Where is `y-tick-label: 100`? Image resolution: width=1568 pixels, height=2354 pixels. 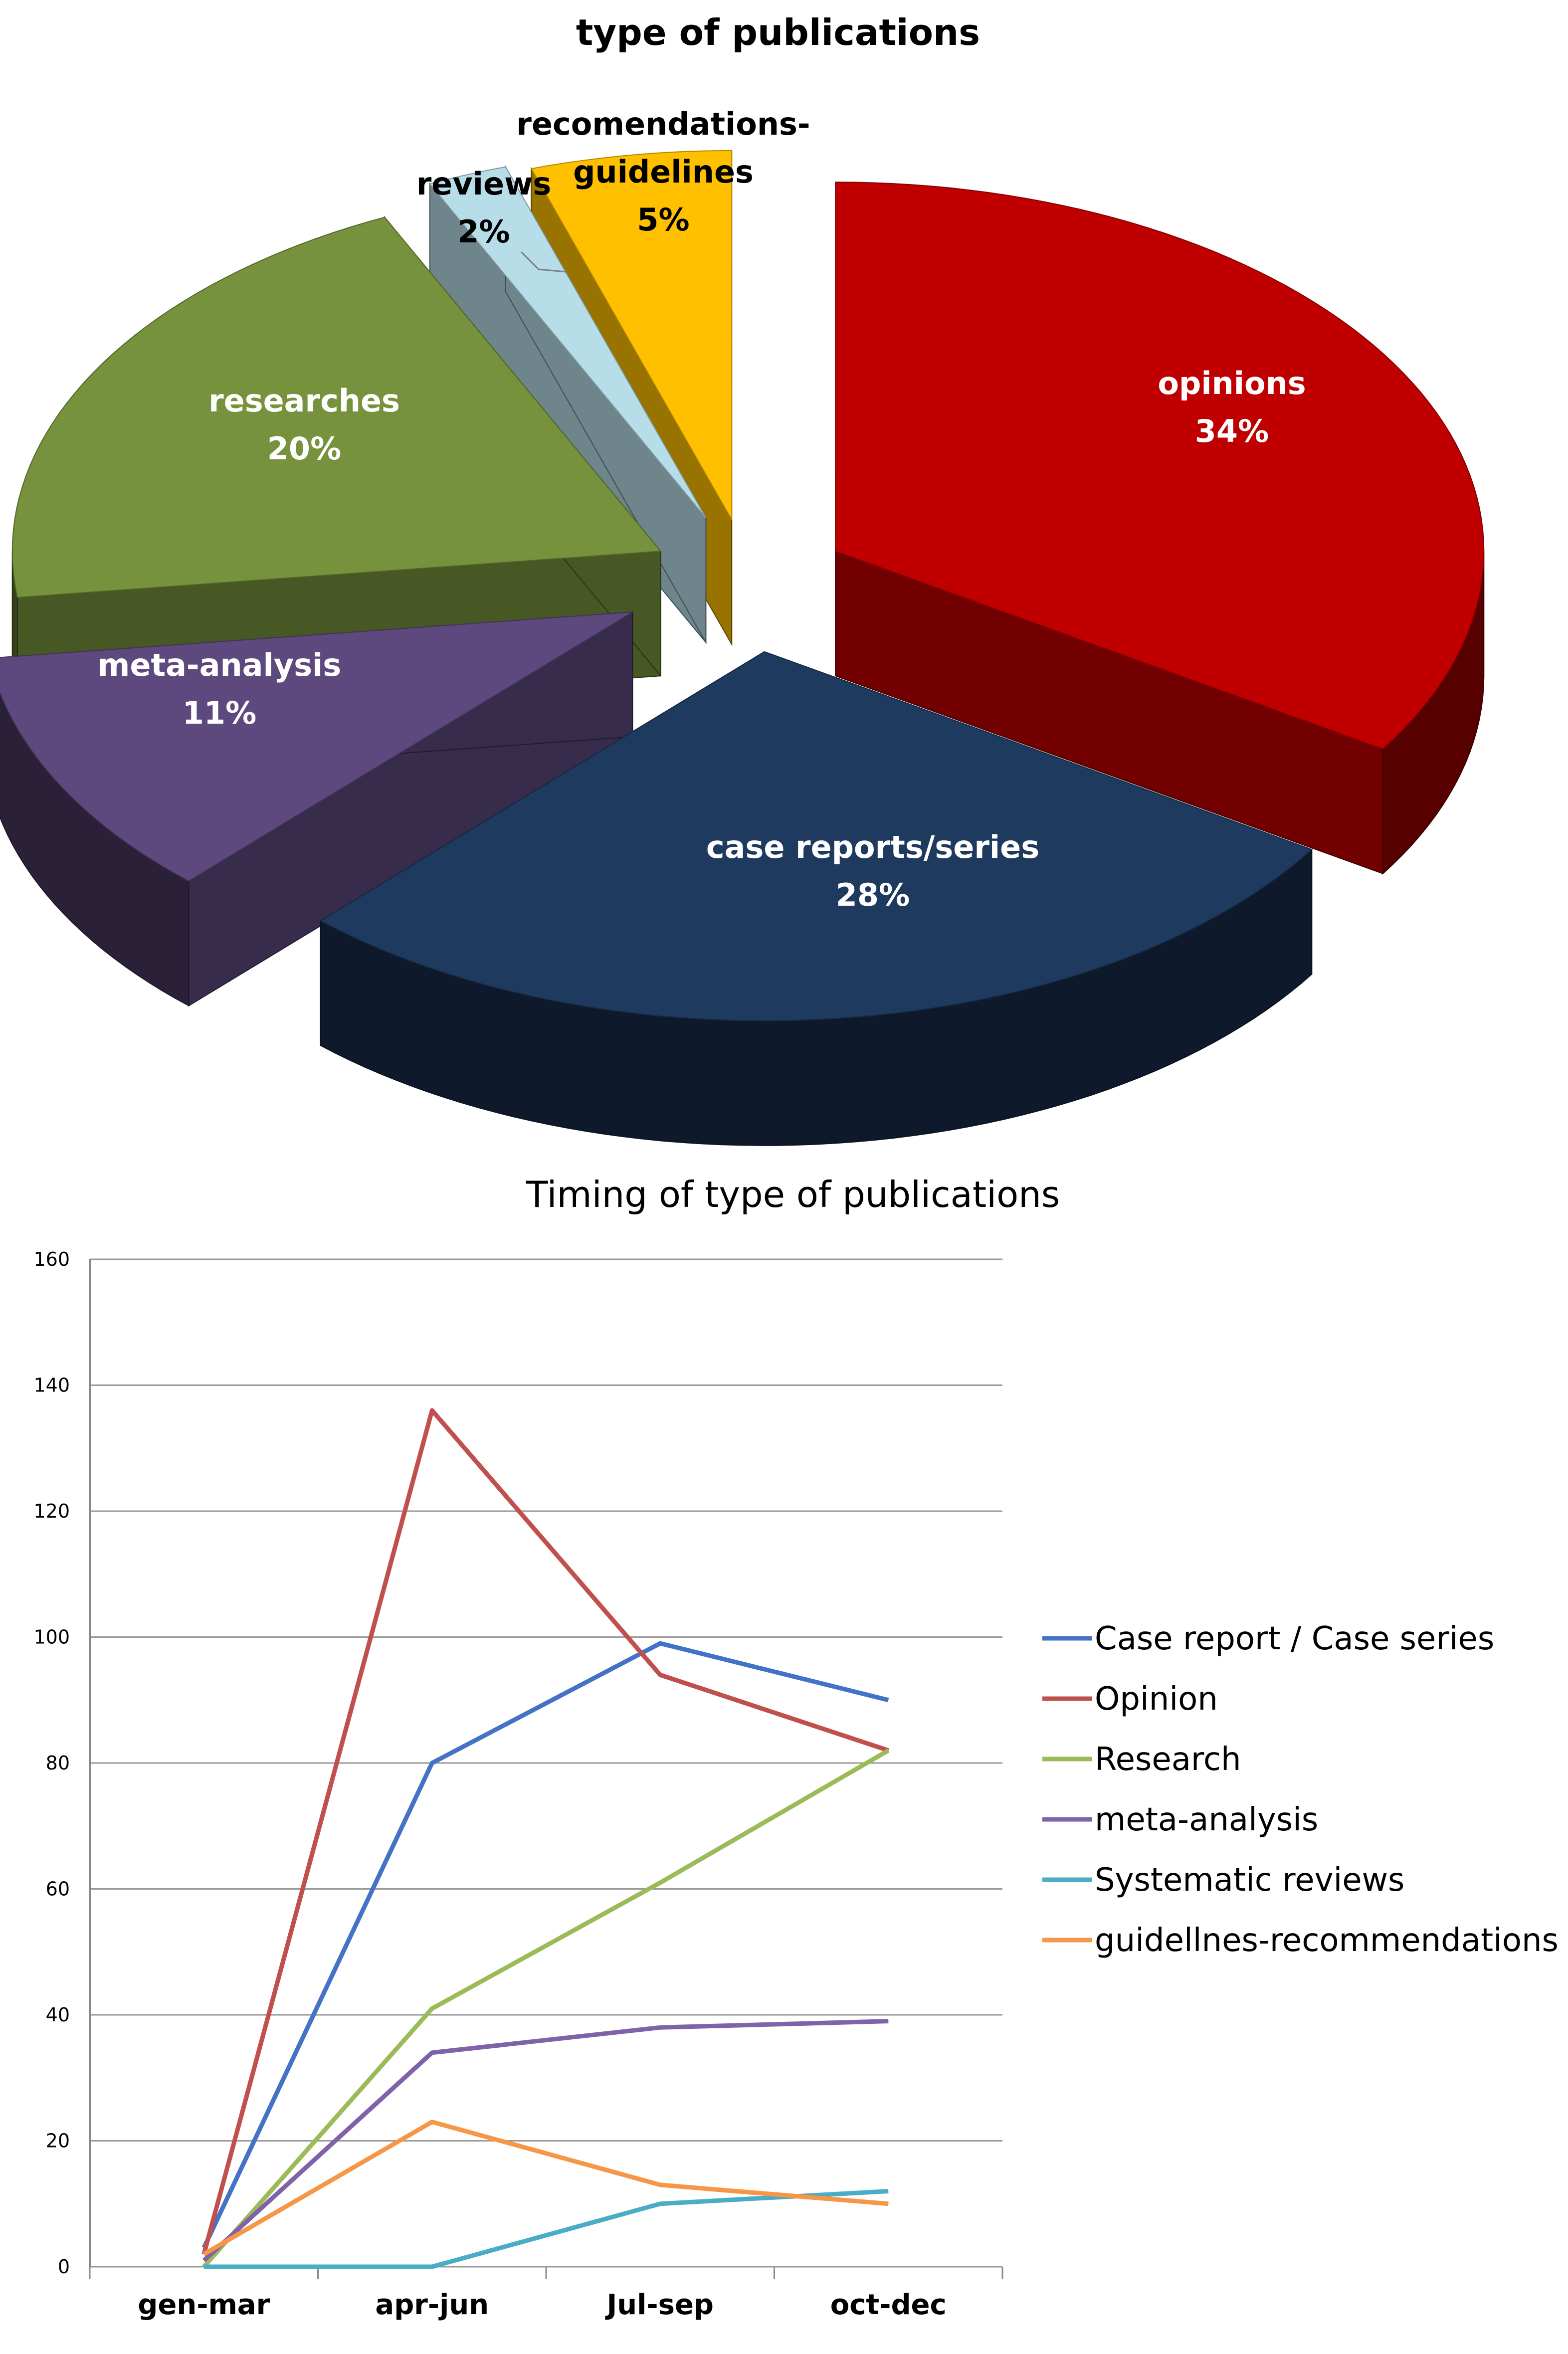
y-tick-label: 100 is located at coordinates (52, 1637).